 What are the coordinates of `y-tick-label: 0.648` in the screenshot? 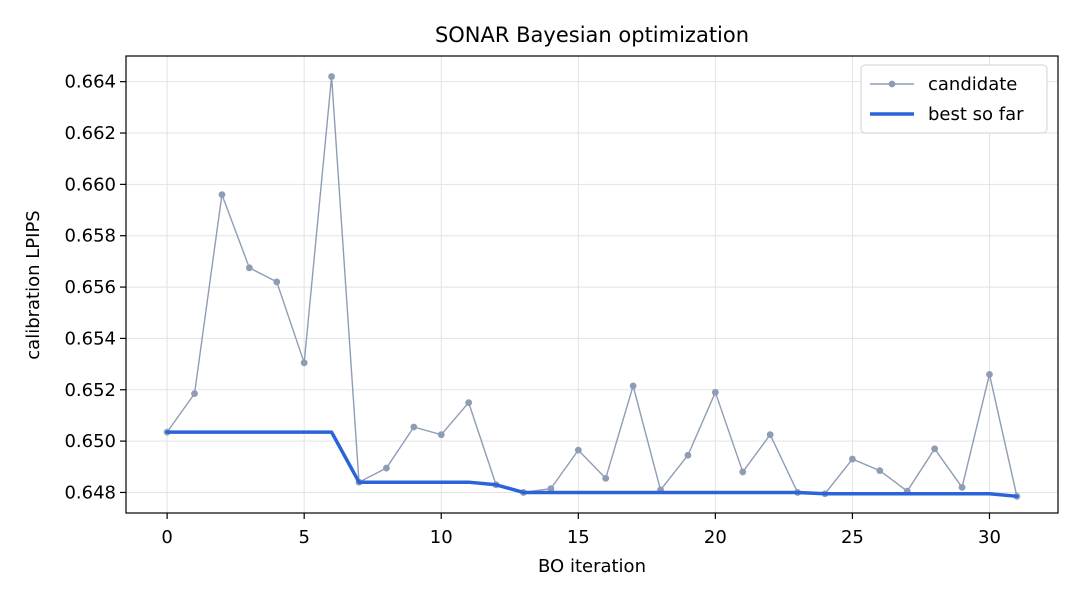 It's located at (90, 492).